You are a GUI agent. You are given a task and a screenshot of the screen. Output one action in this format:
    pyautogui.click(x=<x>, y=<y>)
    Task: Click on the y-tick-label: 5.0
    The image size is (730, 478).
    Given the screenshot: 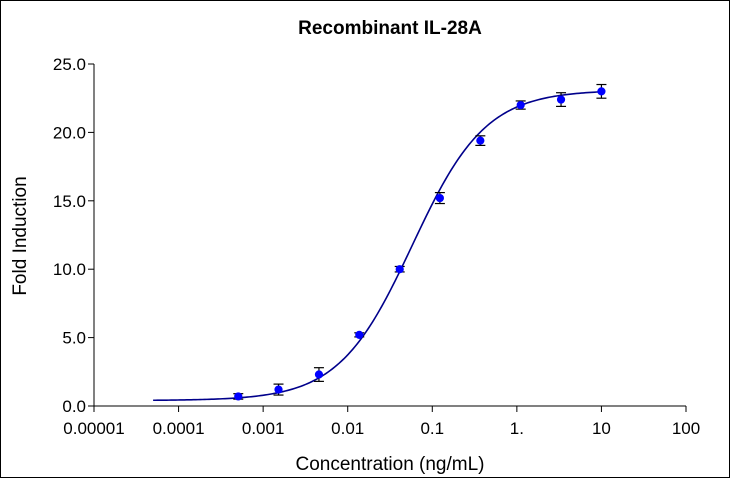 What is the action you would take?
    pyautogui.click(x=74, y=338)
    